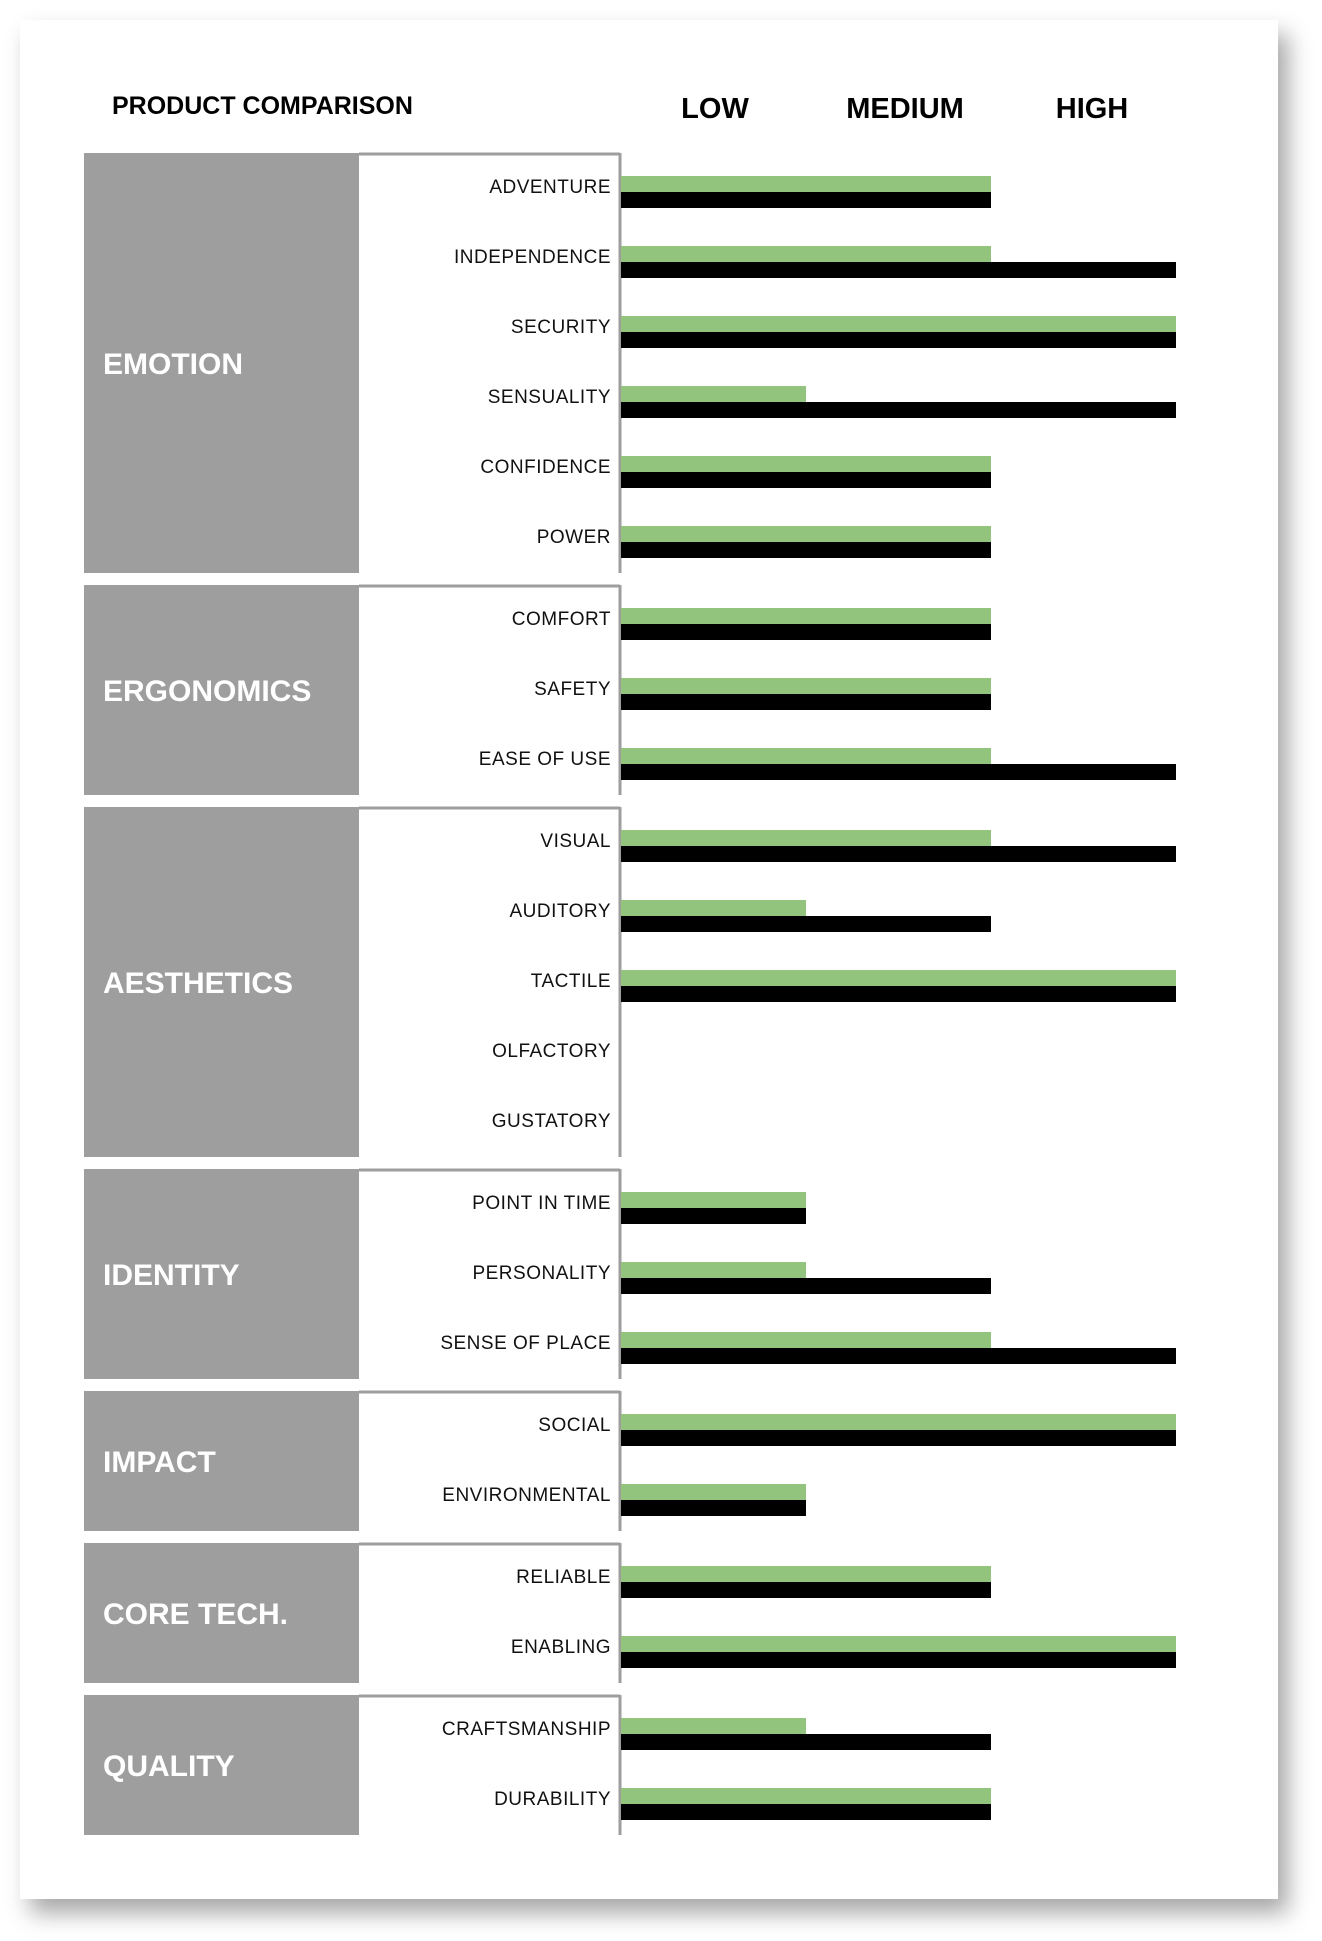 The width and height of the screenshot is (1322, 1941). What do you see at coordinates (545, 467) in the screenshot?
I see `row-label: CONFIDENCE` at bounding box center [545, 467].